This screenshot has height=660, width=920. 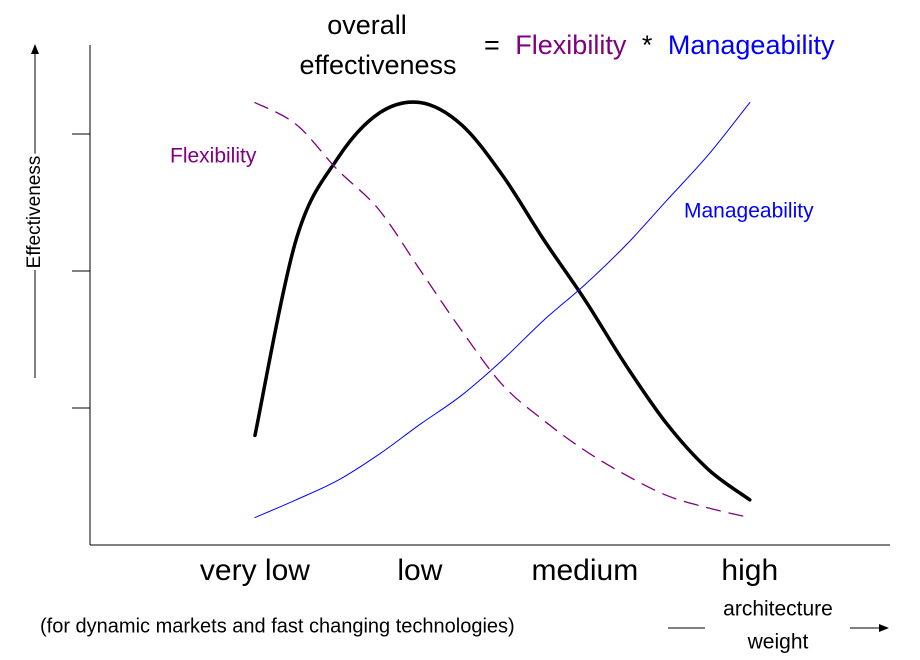 What do you see at coordinates (777, 627) in the screenshot?
I see `x-label-bg` at bounding box center [777, 627].